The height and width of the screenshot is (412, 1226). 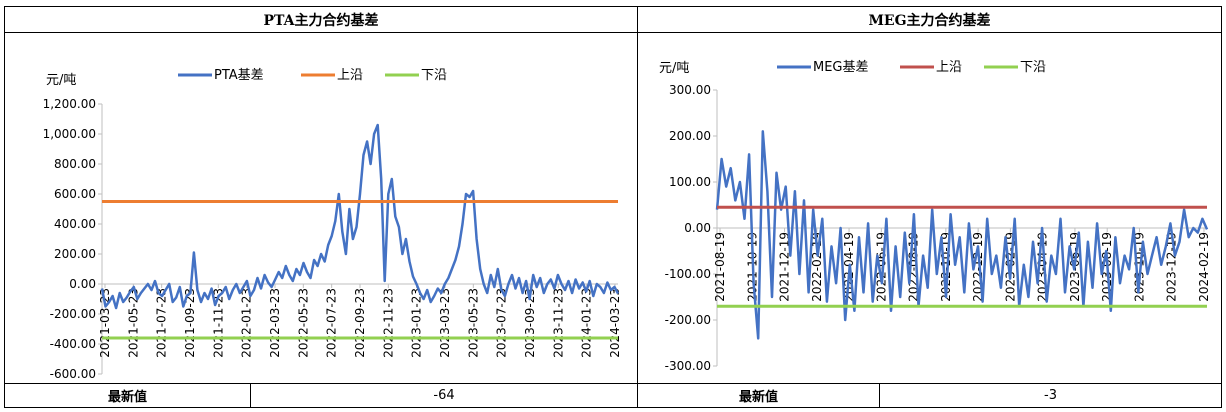 I want to click on footer-divider-right, so click(x=879, y=395).